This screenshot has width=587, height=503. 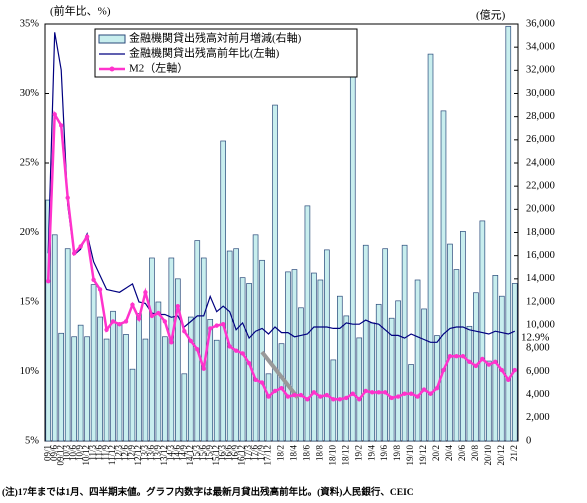 What do you see at coordinates (540, 255) in the screenshot?
I see `y2-tick-label: 16,000` at bounding box center [540, 255].